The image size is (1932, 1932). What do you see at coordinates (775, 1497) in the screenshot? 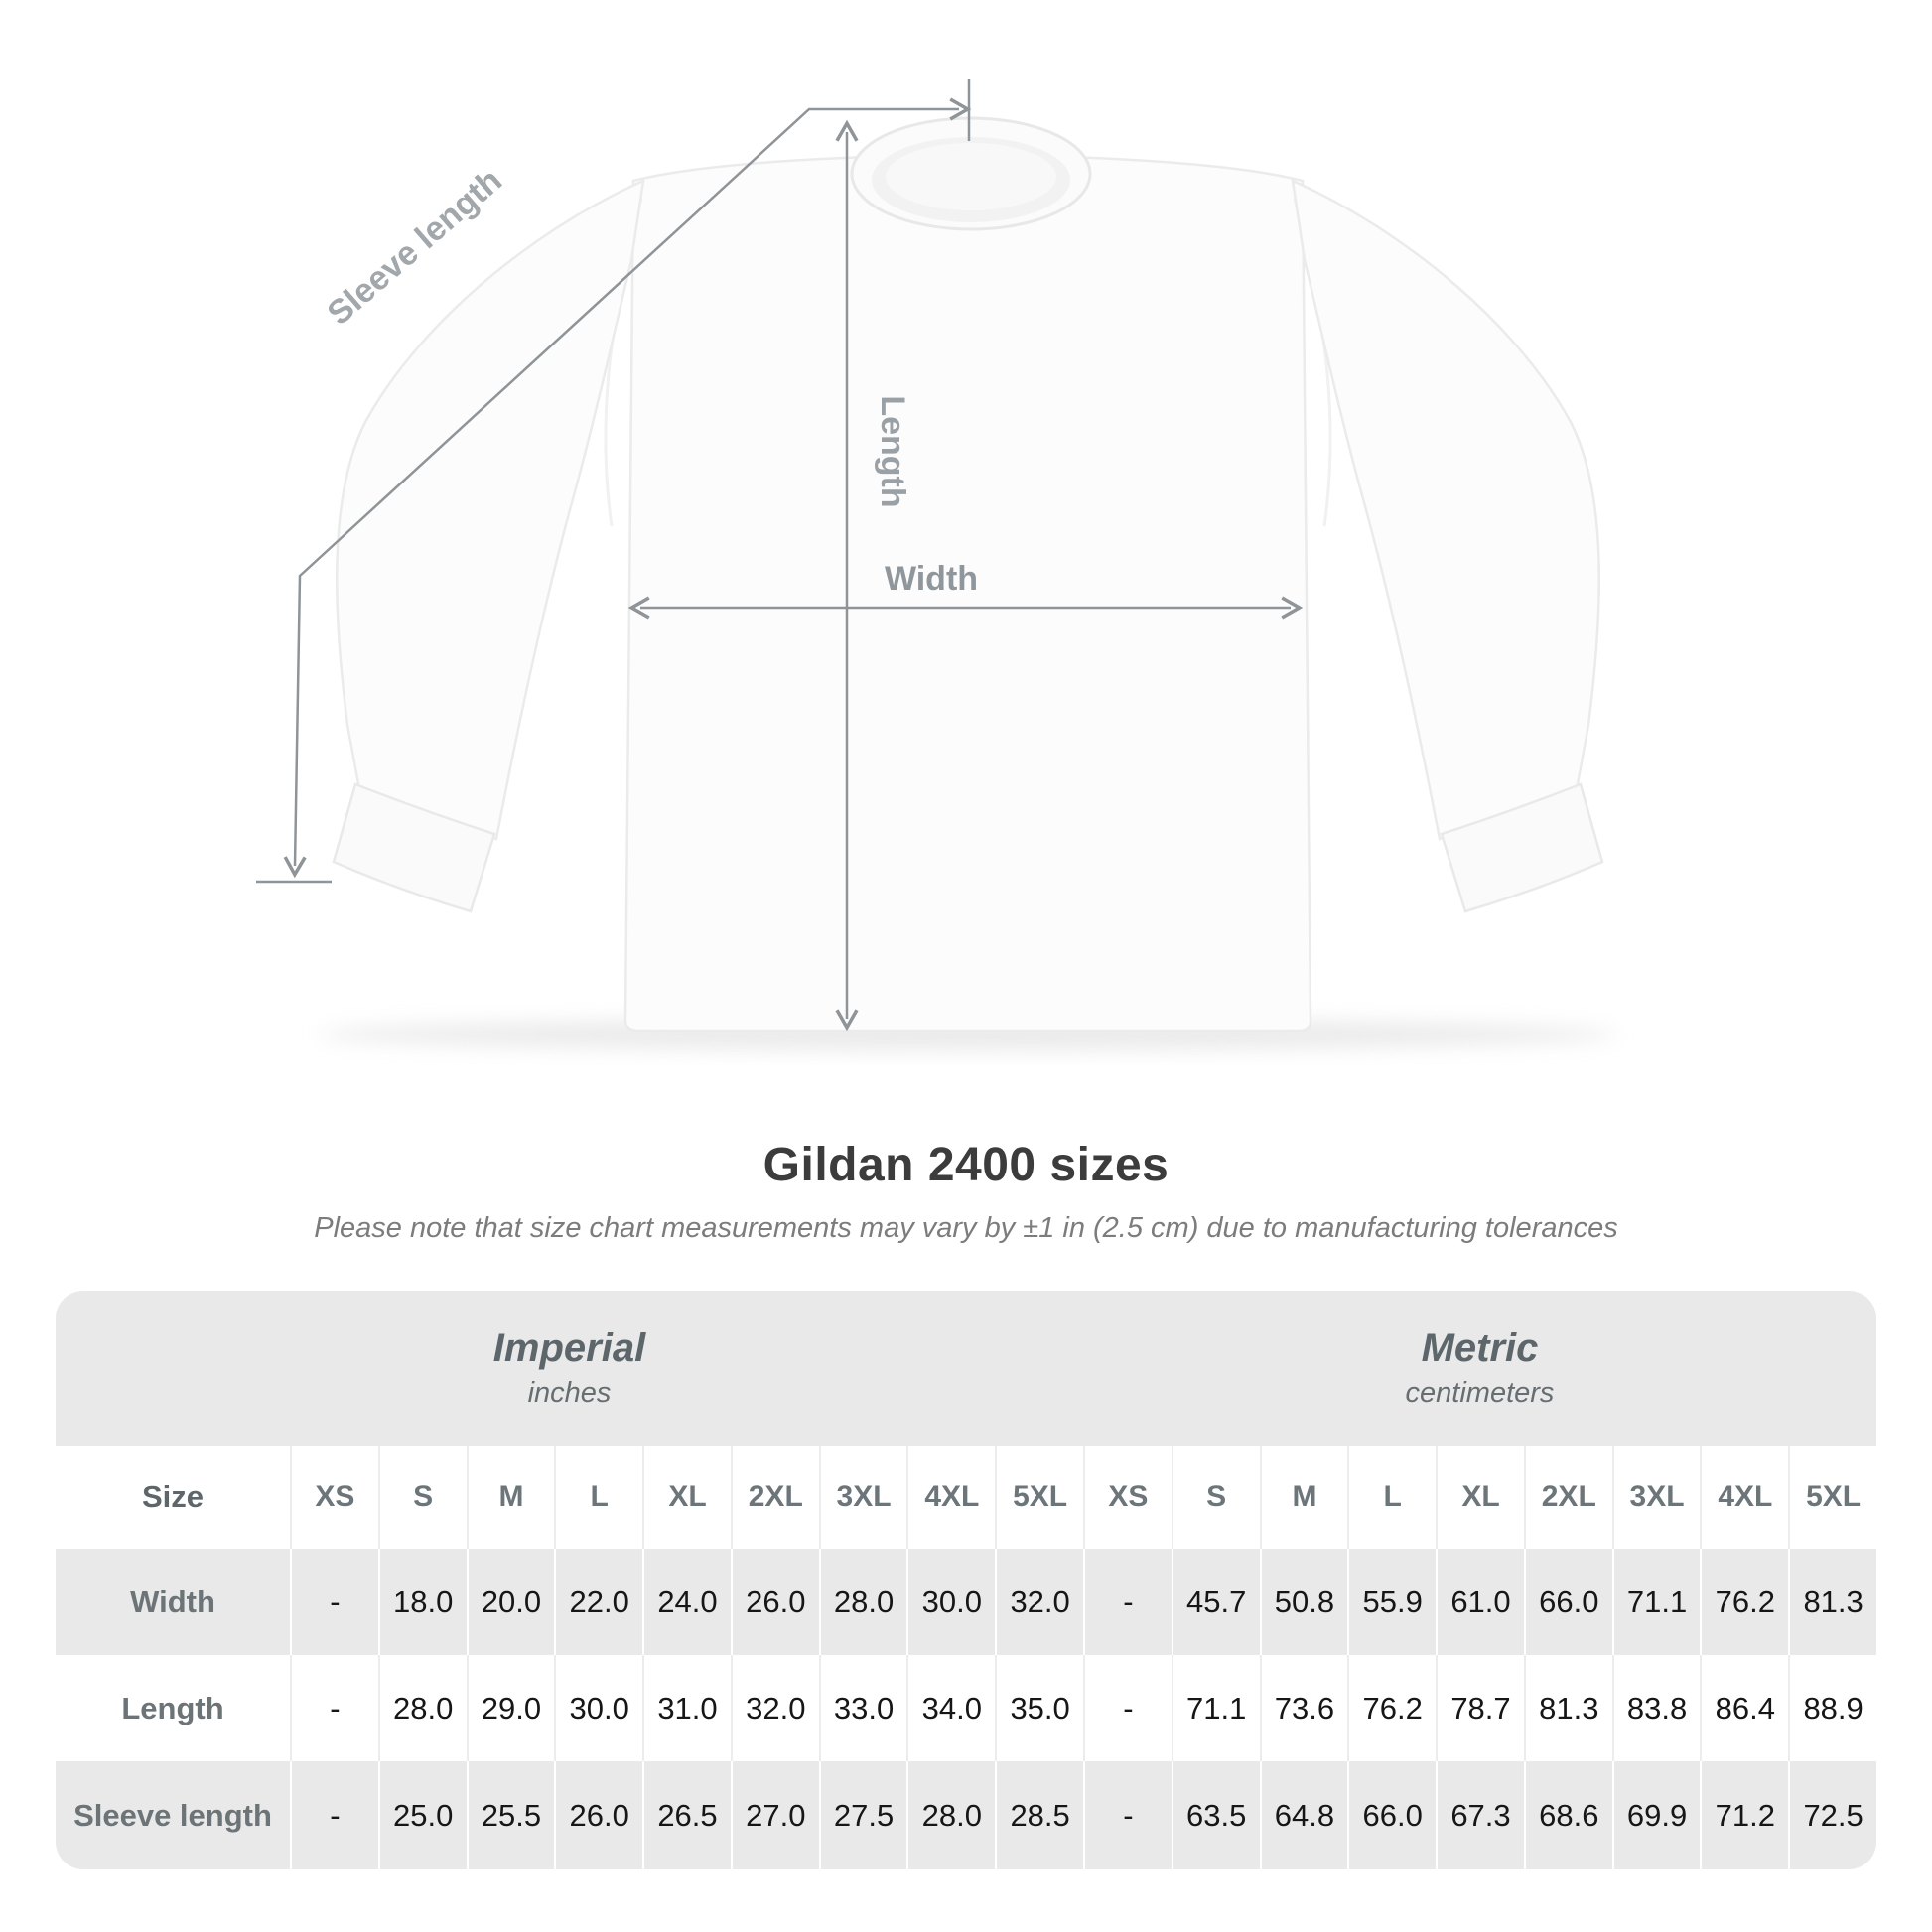
I see `size-col-header-imperial: 2XL` at bounding box center [775, 1497].